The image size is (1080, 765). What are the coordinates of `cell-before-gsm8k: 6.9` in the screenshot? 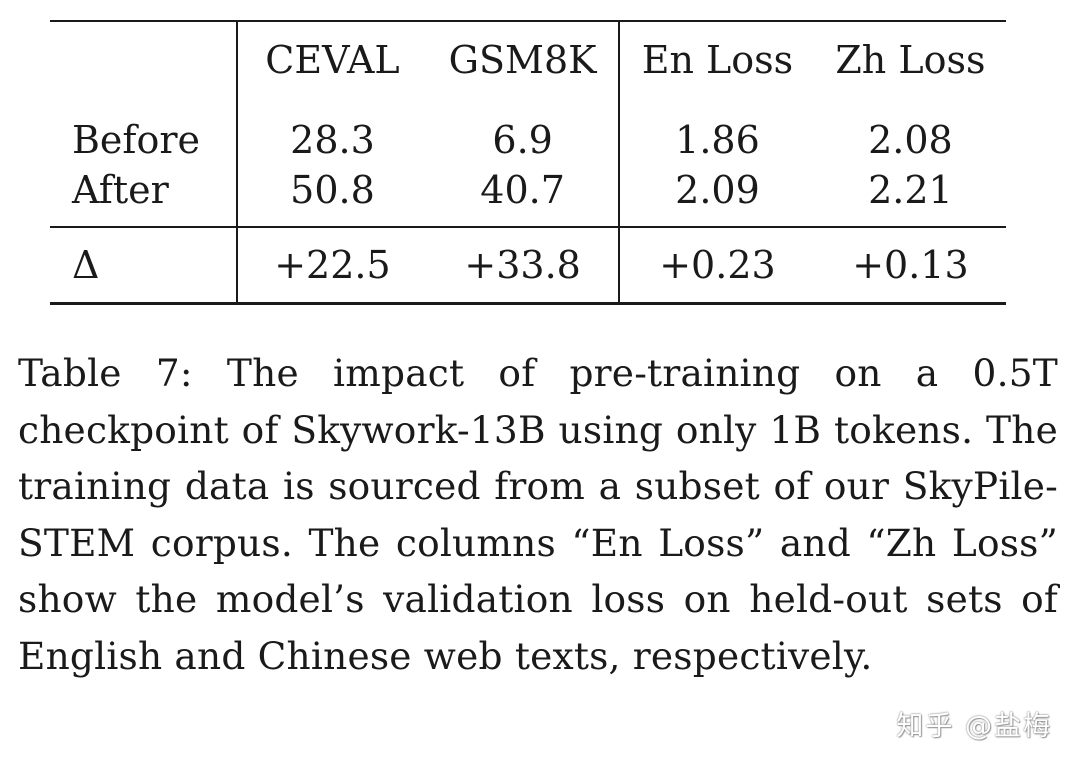 It's located at (524, 131).